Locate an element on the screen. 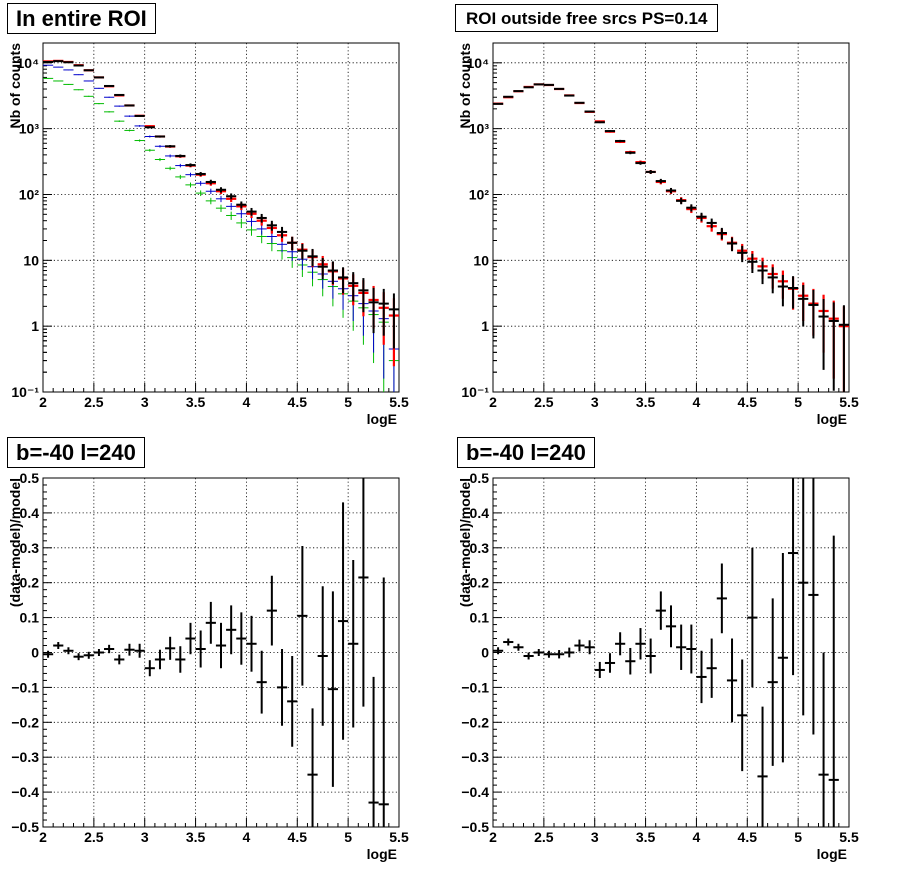 This screenshot has height=871, width=898. title-panel-4: b=-40 l=240 is located at coordinates (526, 452).